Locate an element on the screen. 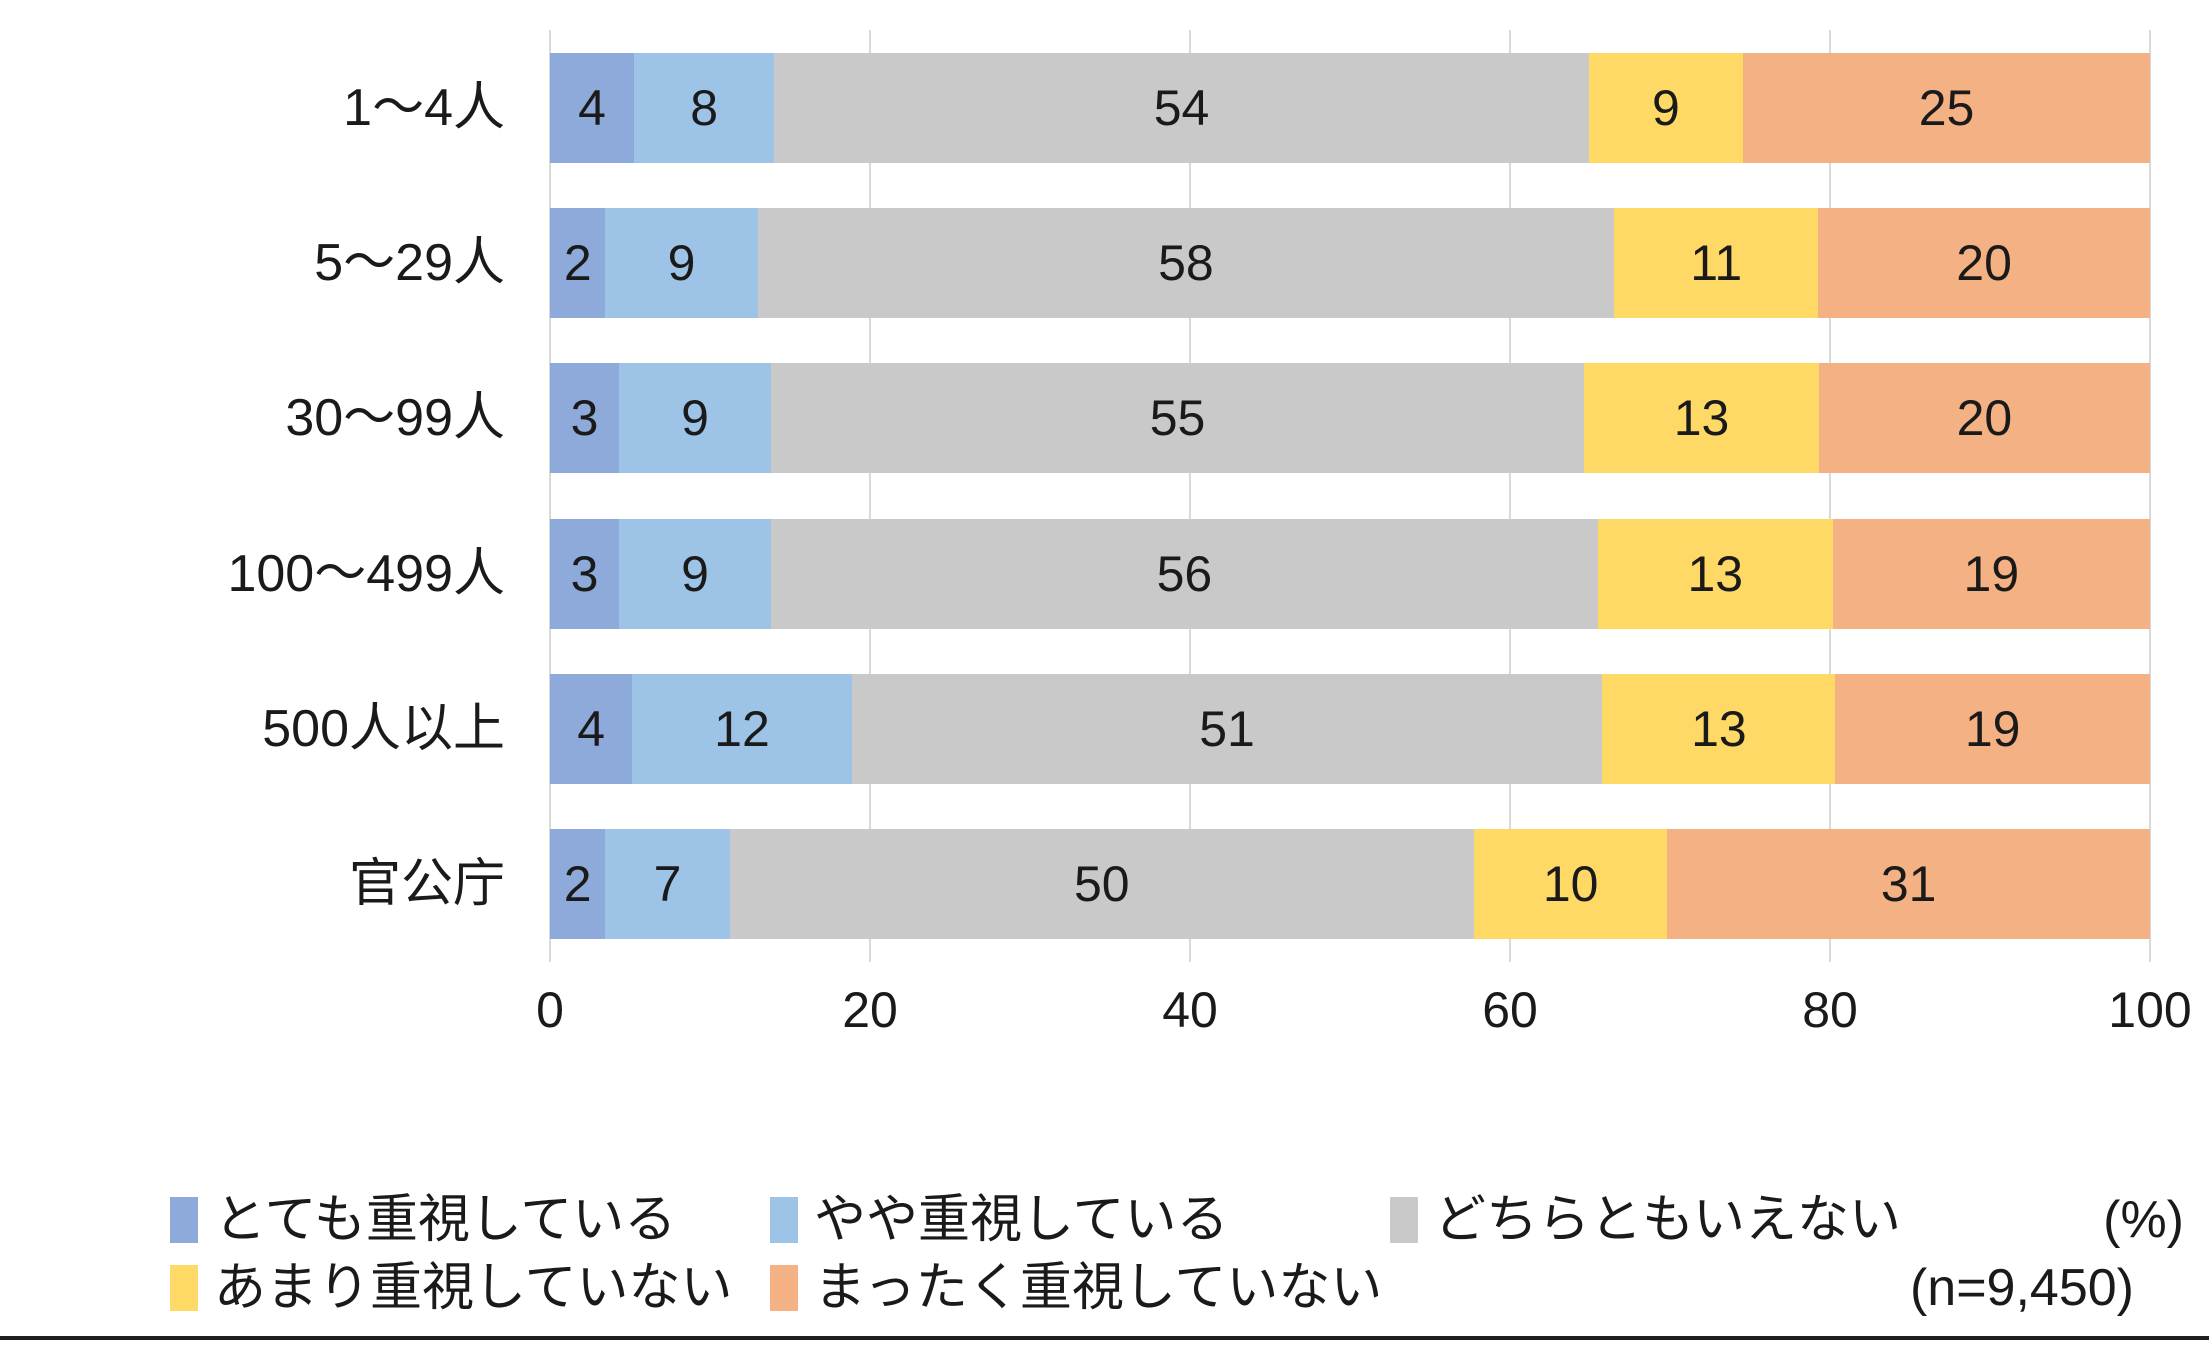 This screenshot has height=1347, width=2209. legend-label: とても重視している is located at coordinates (445, 1220).